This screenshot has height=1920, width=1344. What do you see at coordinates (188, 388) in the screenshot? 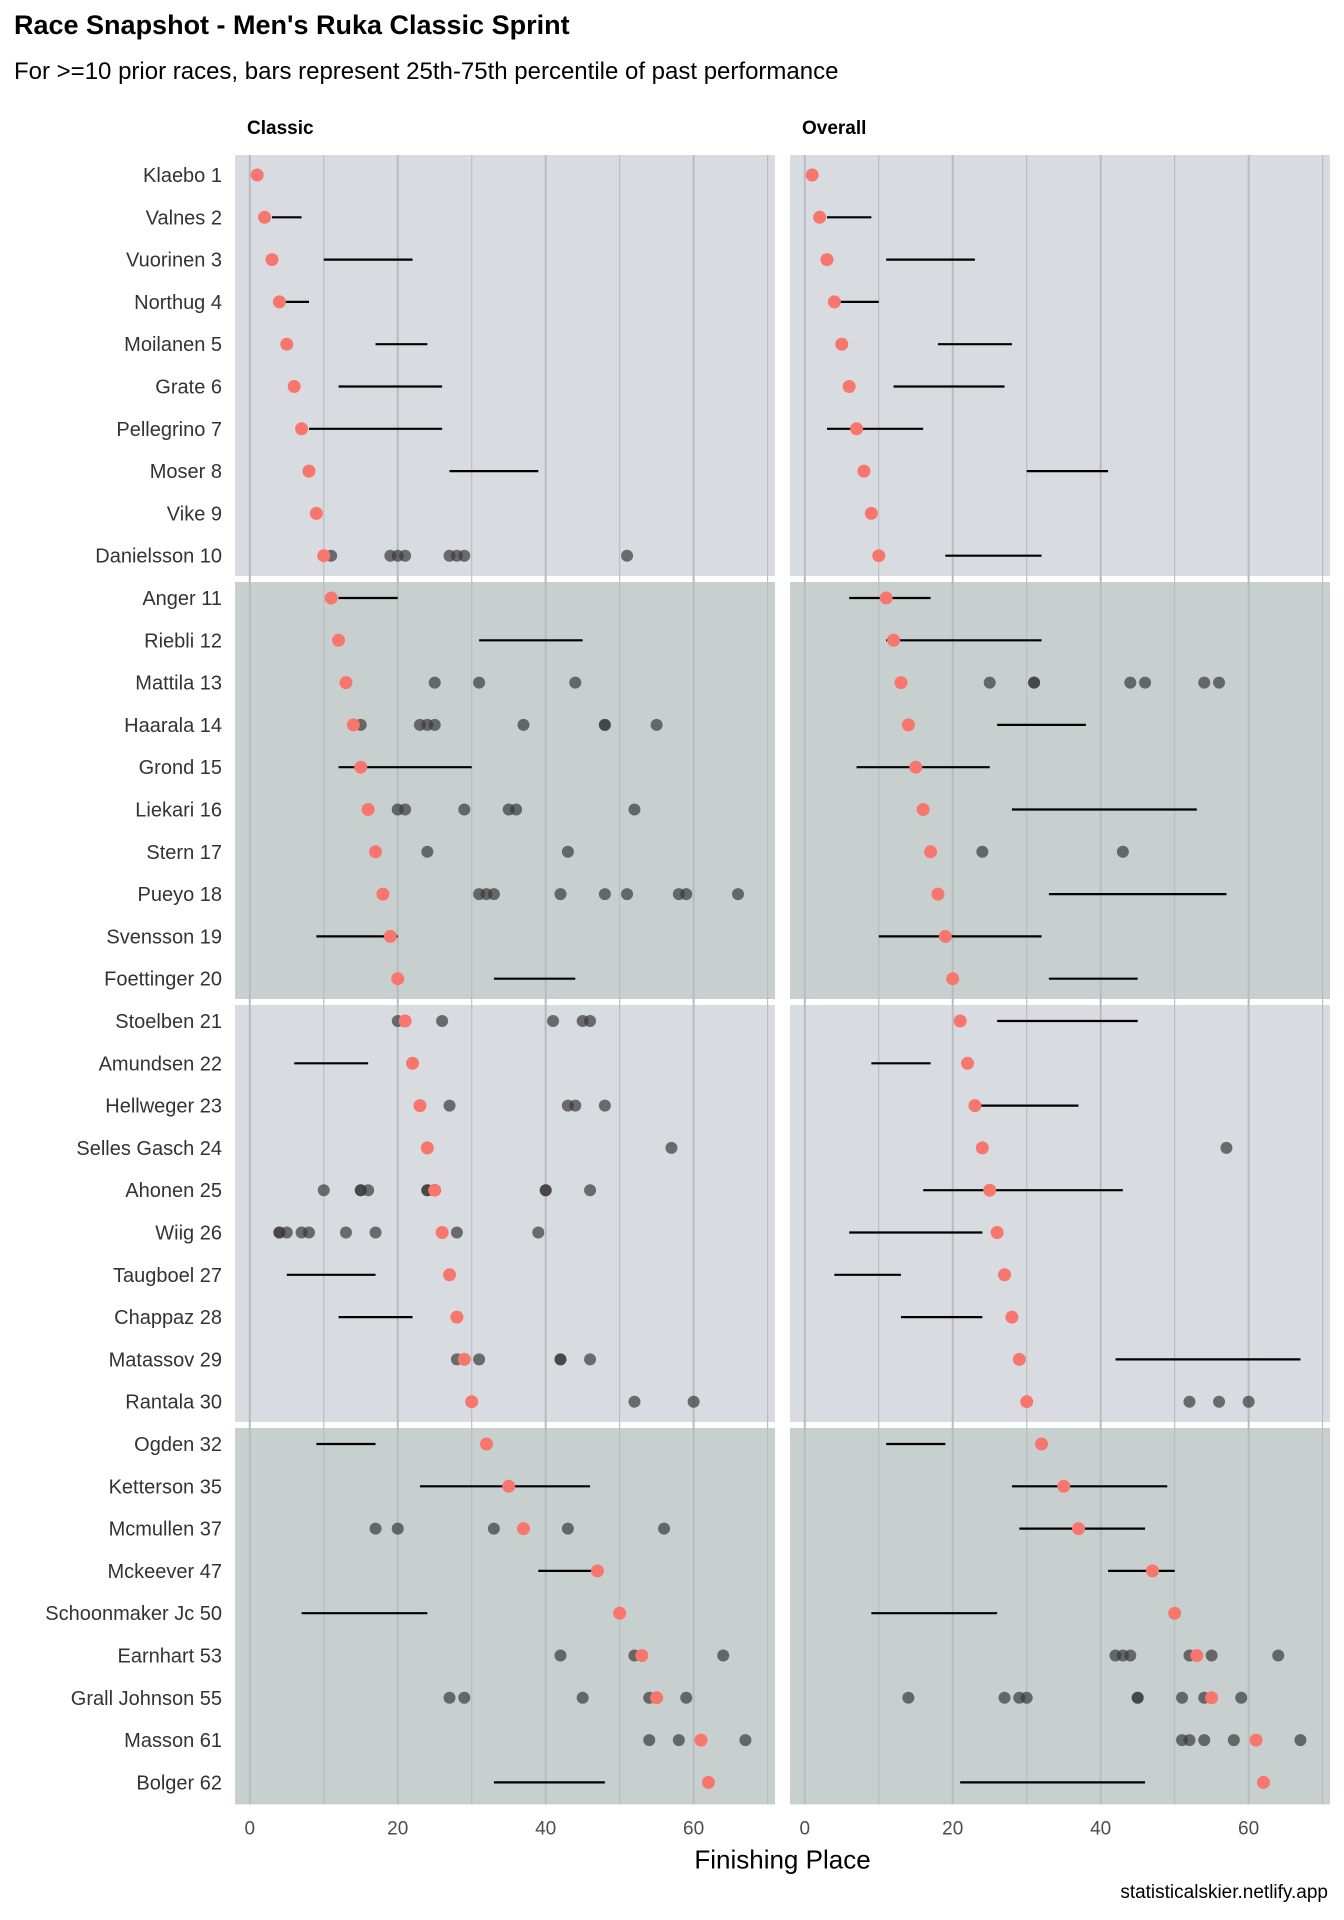
I see `y-tick-label: Grate 6` at bounding box center [188, 388].